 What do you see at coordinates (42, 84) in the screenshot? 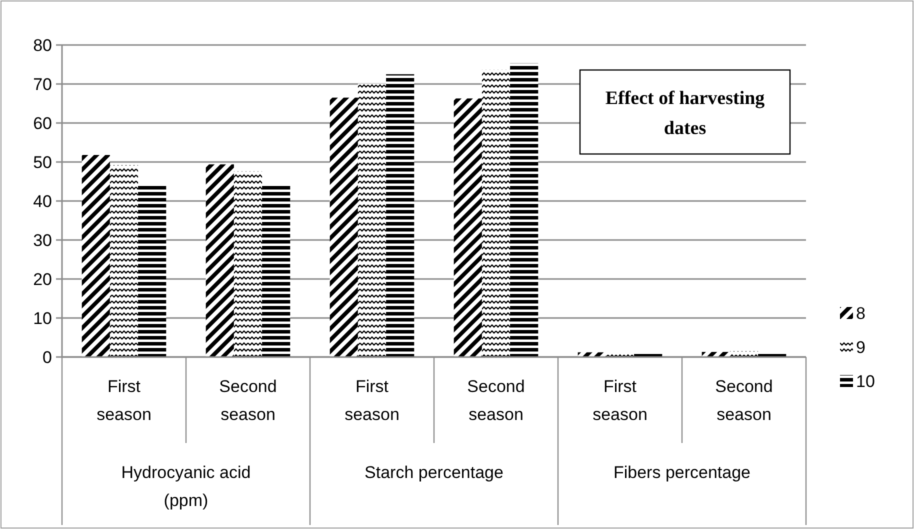
I see `y-tick-label: 70` at bounding box center [42, 84].